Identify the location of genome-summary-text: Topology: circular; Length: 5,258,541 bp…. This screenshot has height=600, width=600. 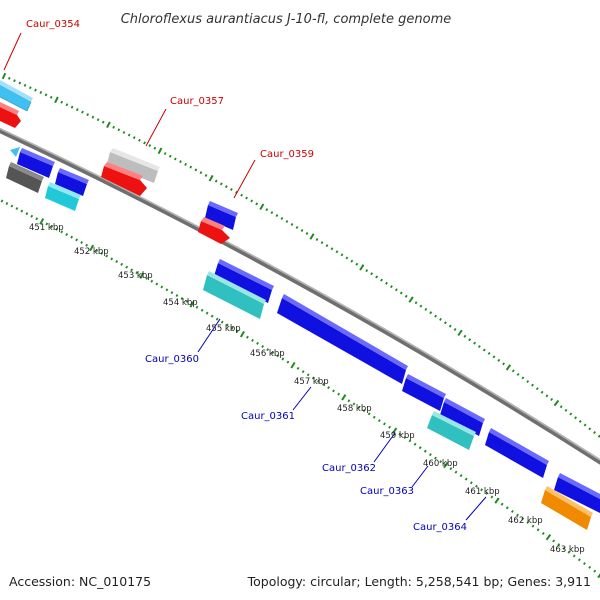
(419, 581).